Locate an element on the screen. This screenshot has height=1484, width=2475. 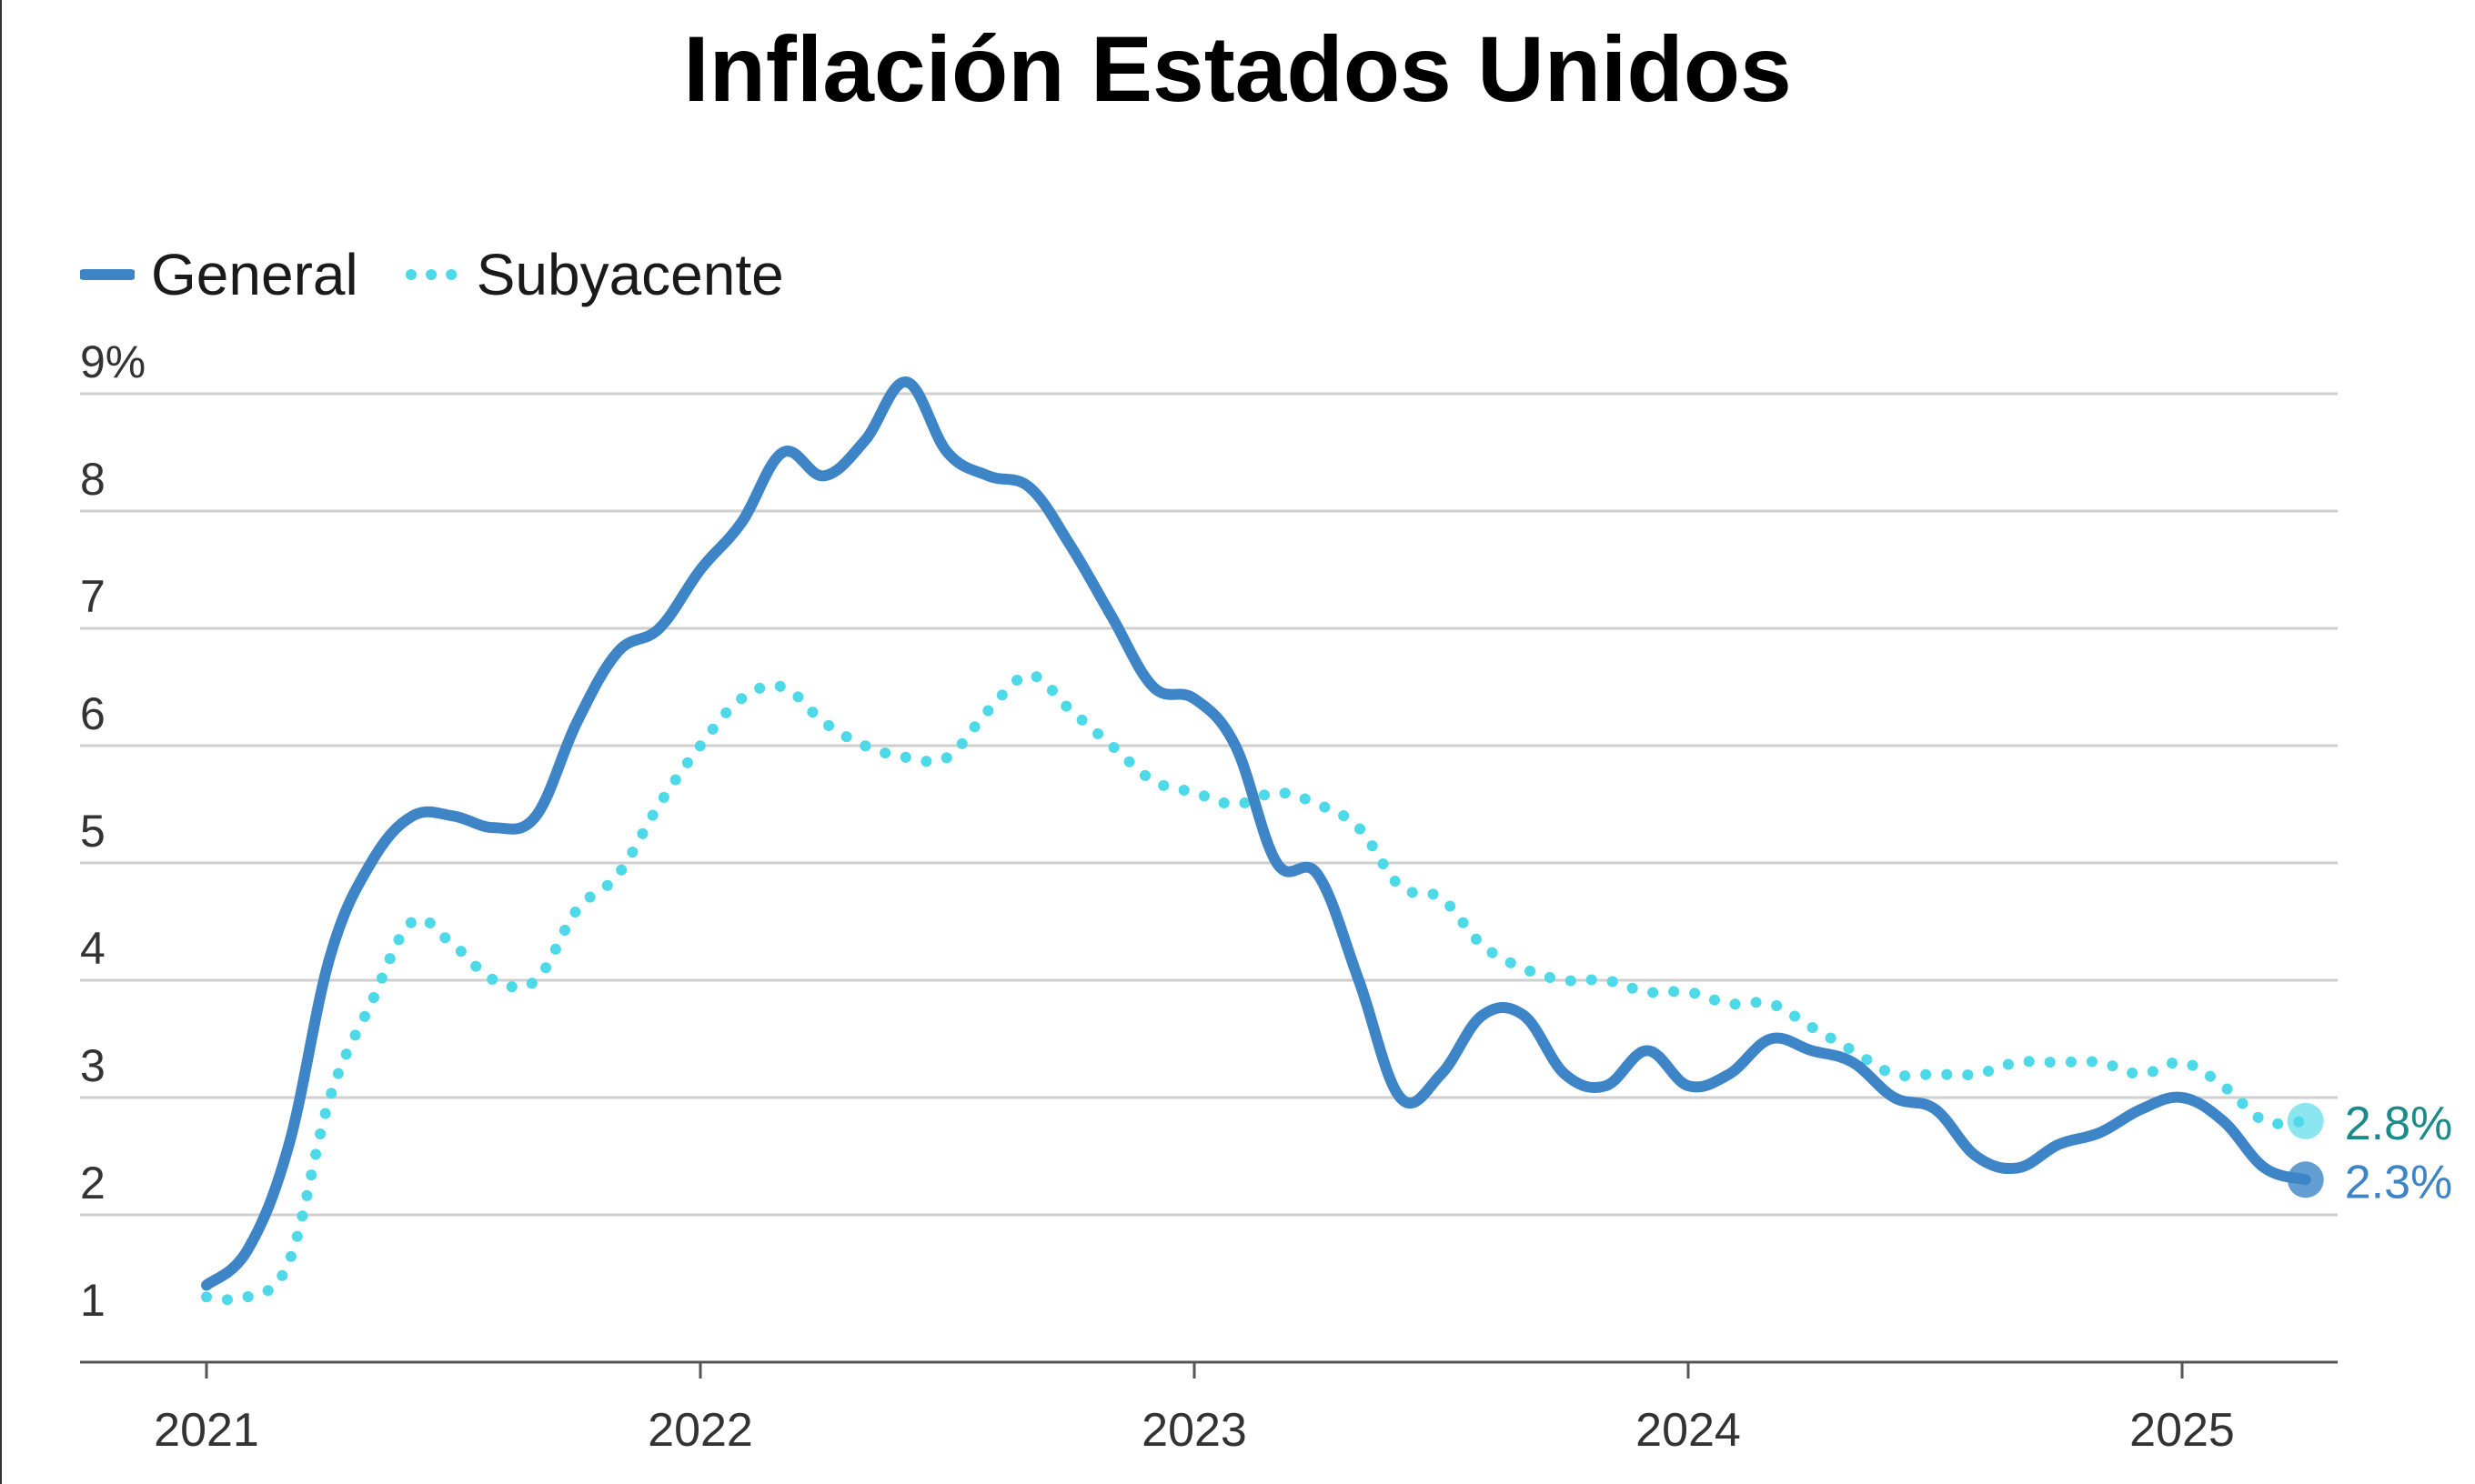
legend-item-general: General is located at coordinates (219, 275).